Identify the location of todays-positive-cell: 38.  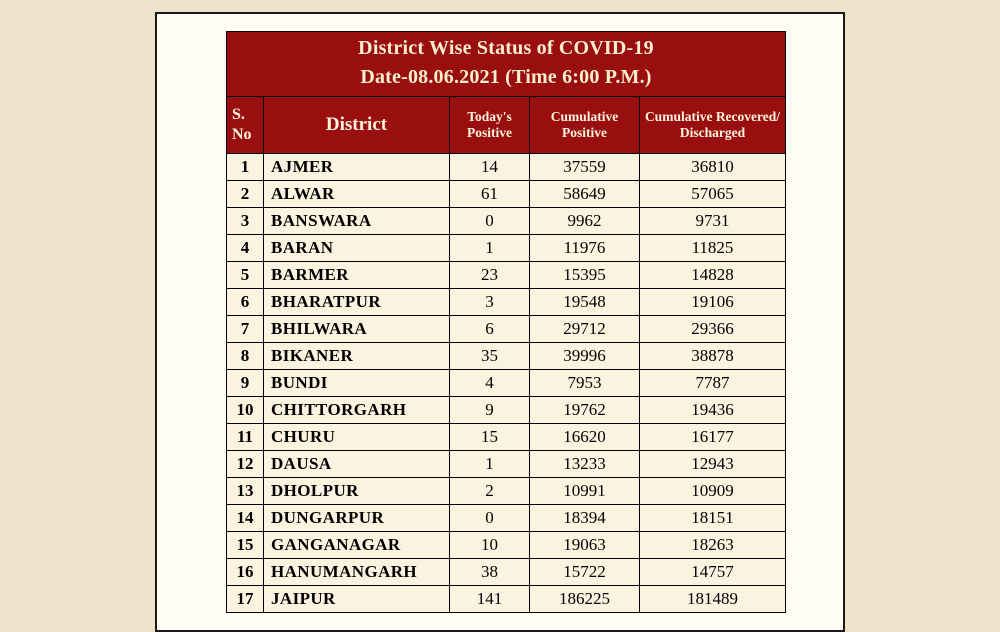
(489, 572).